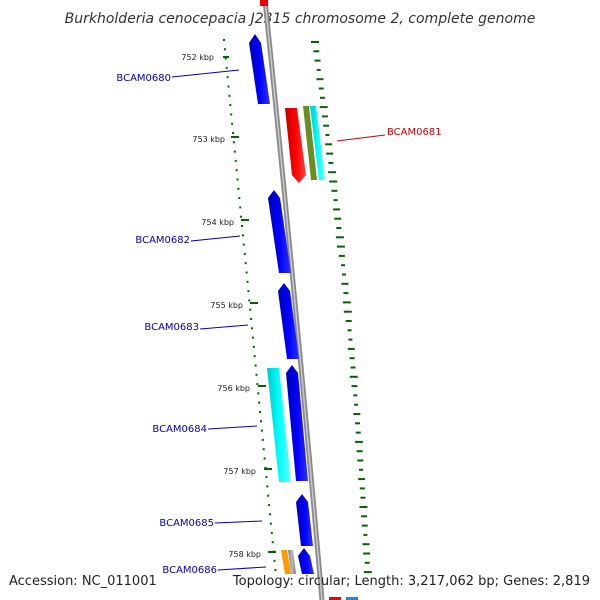 Image resolution: width=600 pixels, height=600 pixels. I want to click on gene-block-bcam0686, so click(297, 561).